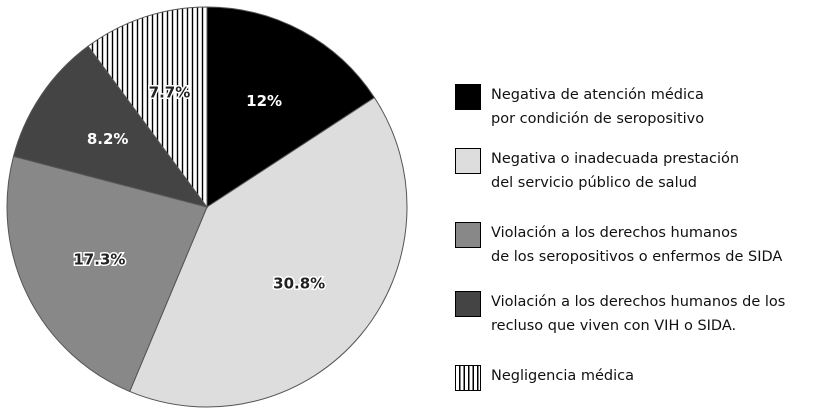 Image resolution: width=817 pixels, height=413 pixels. Describe the element at coordinates (108, 139) in the screenshot. I see `slice-label: 8.2%` at that location.